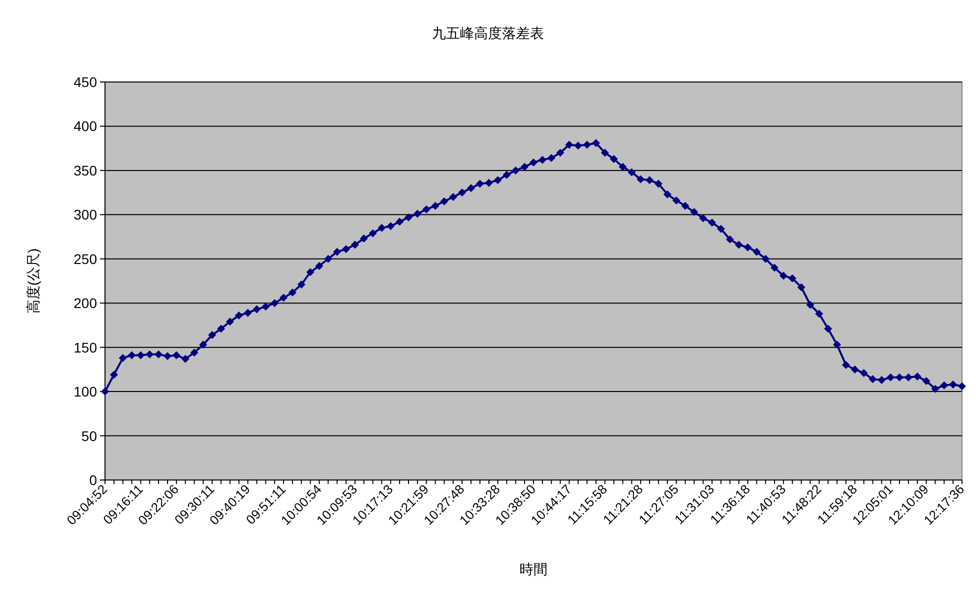 This screenshot has height=596, width=976. What do you see at coordinates (86, 214) in the screenshot?
I see `y-tick-label: 300` at bounding box center [86, 214].